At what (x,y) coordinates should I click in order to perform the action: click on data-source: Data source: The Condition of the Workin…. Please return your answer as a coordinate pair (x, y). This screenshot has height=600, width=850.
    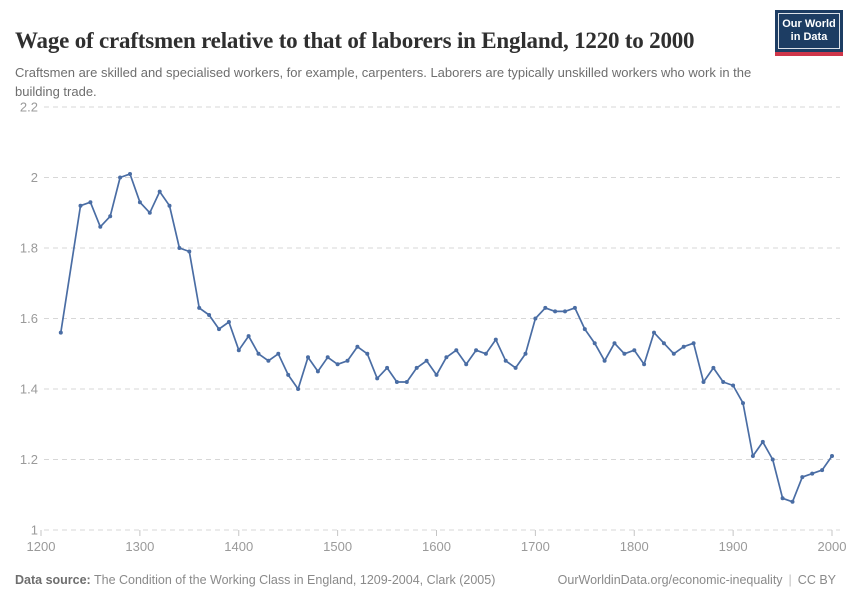
    Looking at the image, I should click on (255, 580).